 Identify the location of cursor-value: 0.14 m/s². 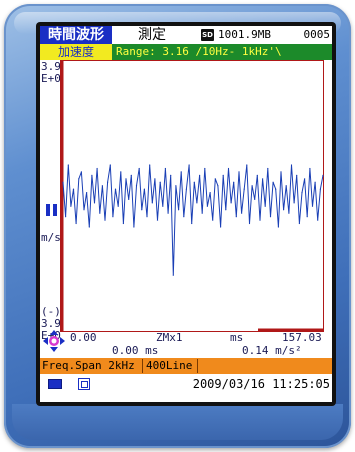
(272, 350).